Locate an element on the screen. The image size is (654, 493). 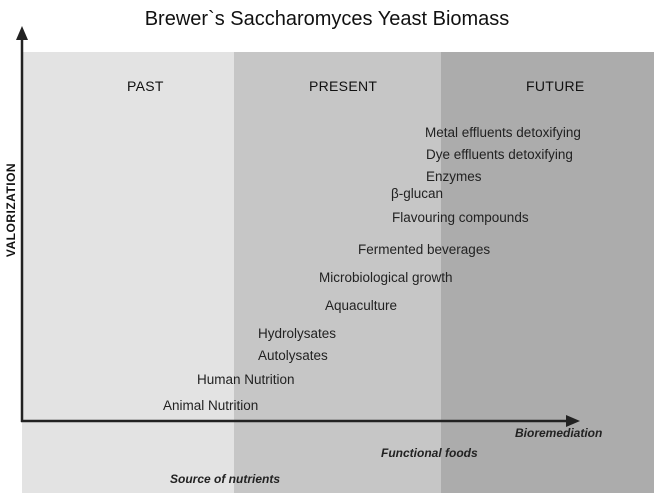
phase-source-of-nutrients: Source of nutrients is located at coordinates (225, 479).